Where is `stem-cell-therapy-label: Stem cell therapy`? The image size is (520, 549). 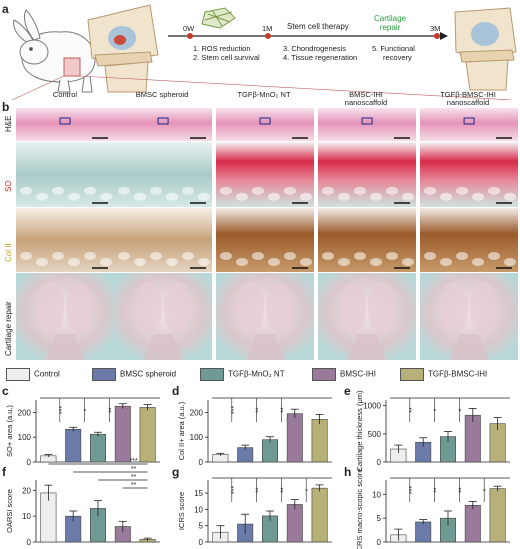
stem-cell-therapy-label: Stem cell therapy is located at coordinates (318, 26).